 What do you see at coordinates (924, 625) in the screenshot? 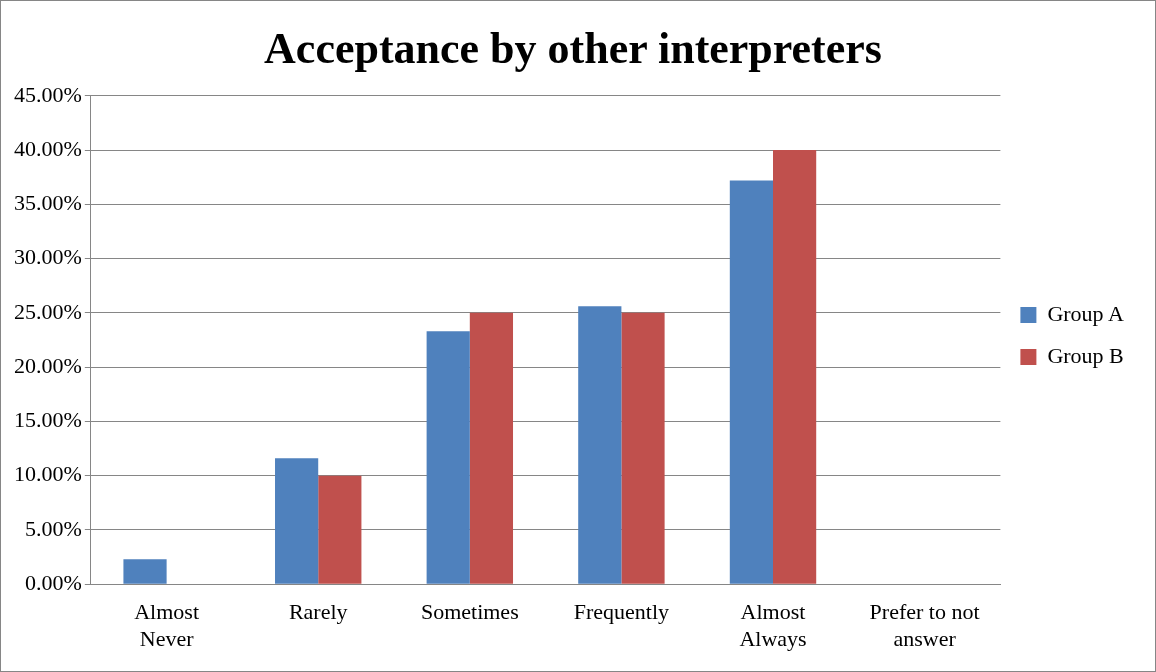
I see `x-tick-label: Prefer to not answer` at bounding box center [924, 625].